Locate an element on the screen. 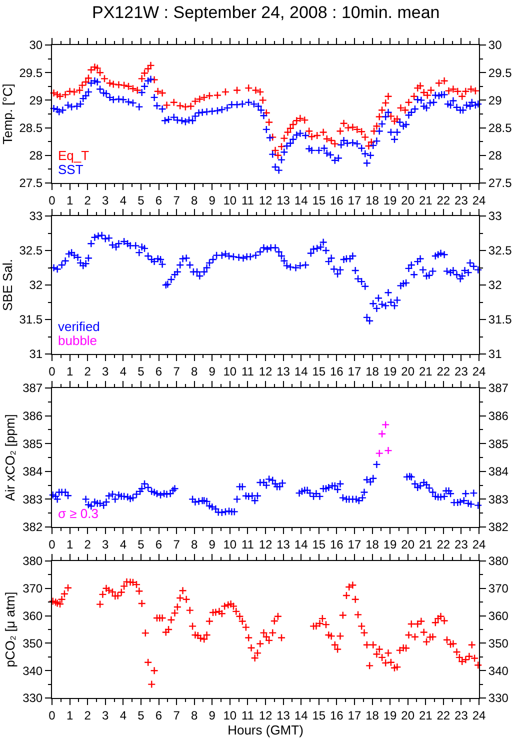 The height and width of the screenshot is (739, 515). x-tick-label: 21 is located at coordinates (425, 544).